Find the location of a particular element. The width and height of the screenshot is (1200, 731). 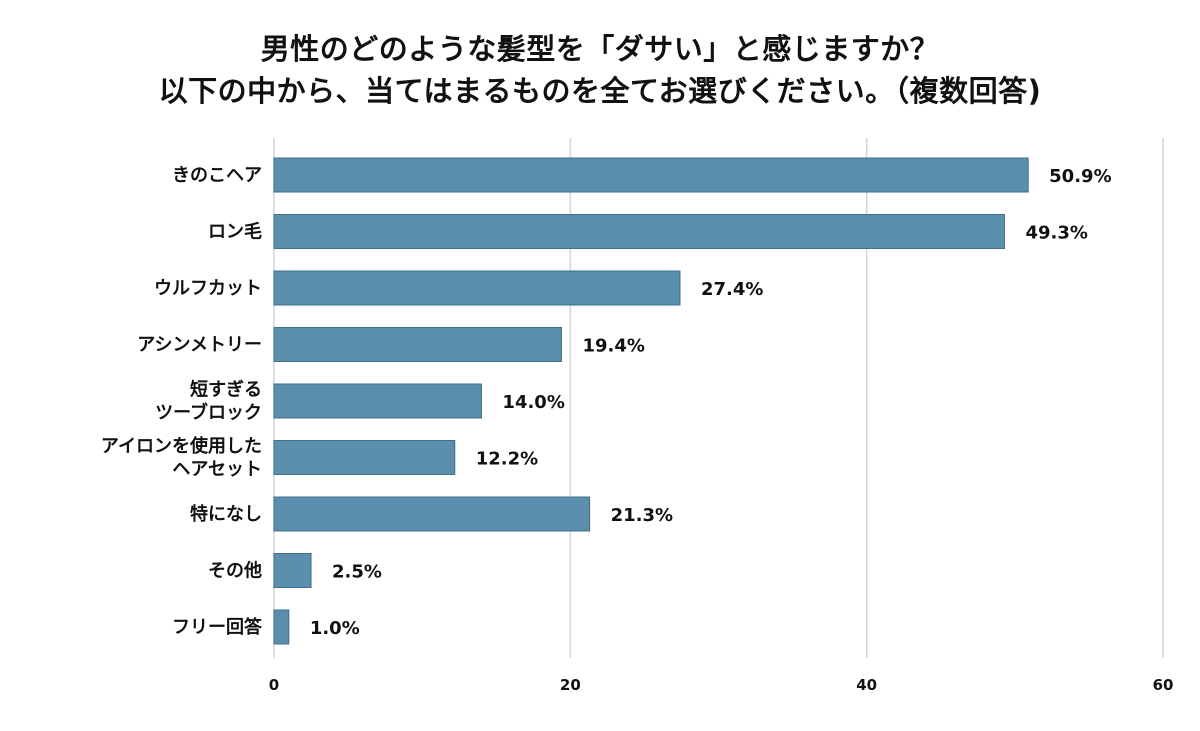

category-label: その他 is located at coordinates (235, 571).